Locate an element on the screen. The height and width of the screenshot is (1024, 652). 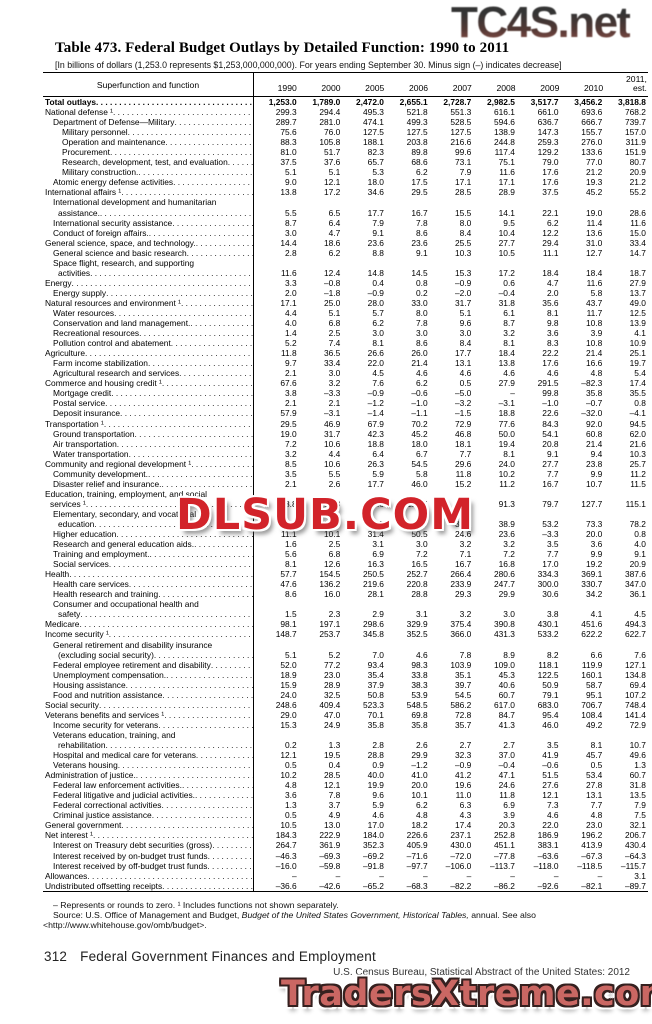
value-cell: 6.9 is located at coordinates (509, 805).